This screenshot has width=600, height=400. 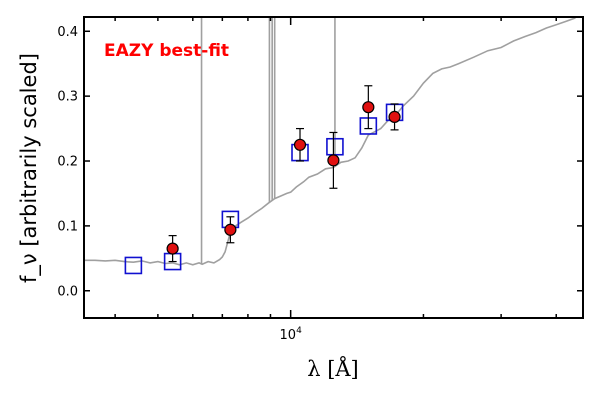 What do you see at coordinates (67, 226) in the screenshot?
I see `y-tick-label: 0.1` at bounding box center [67, 226].